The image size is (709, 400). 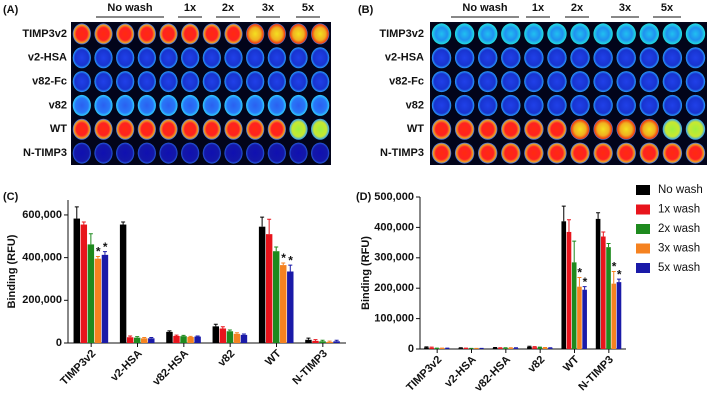 What do you see at coordinates (577, 8) in the screenshot?
I see `column-header: 2x` at bounding box center [577, 8].